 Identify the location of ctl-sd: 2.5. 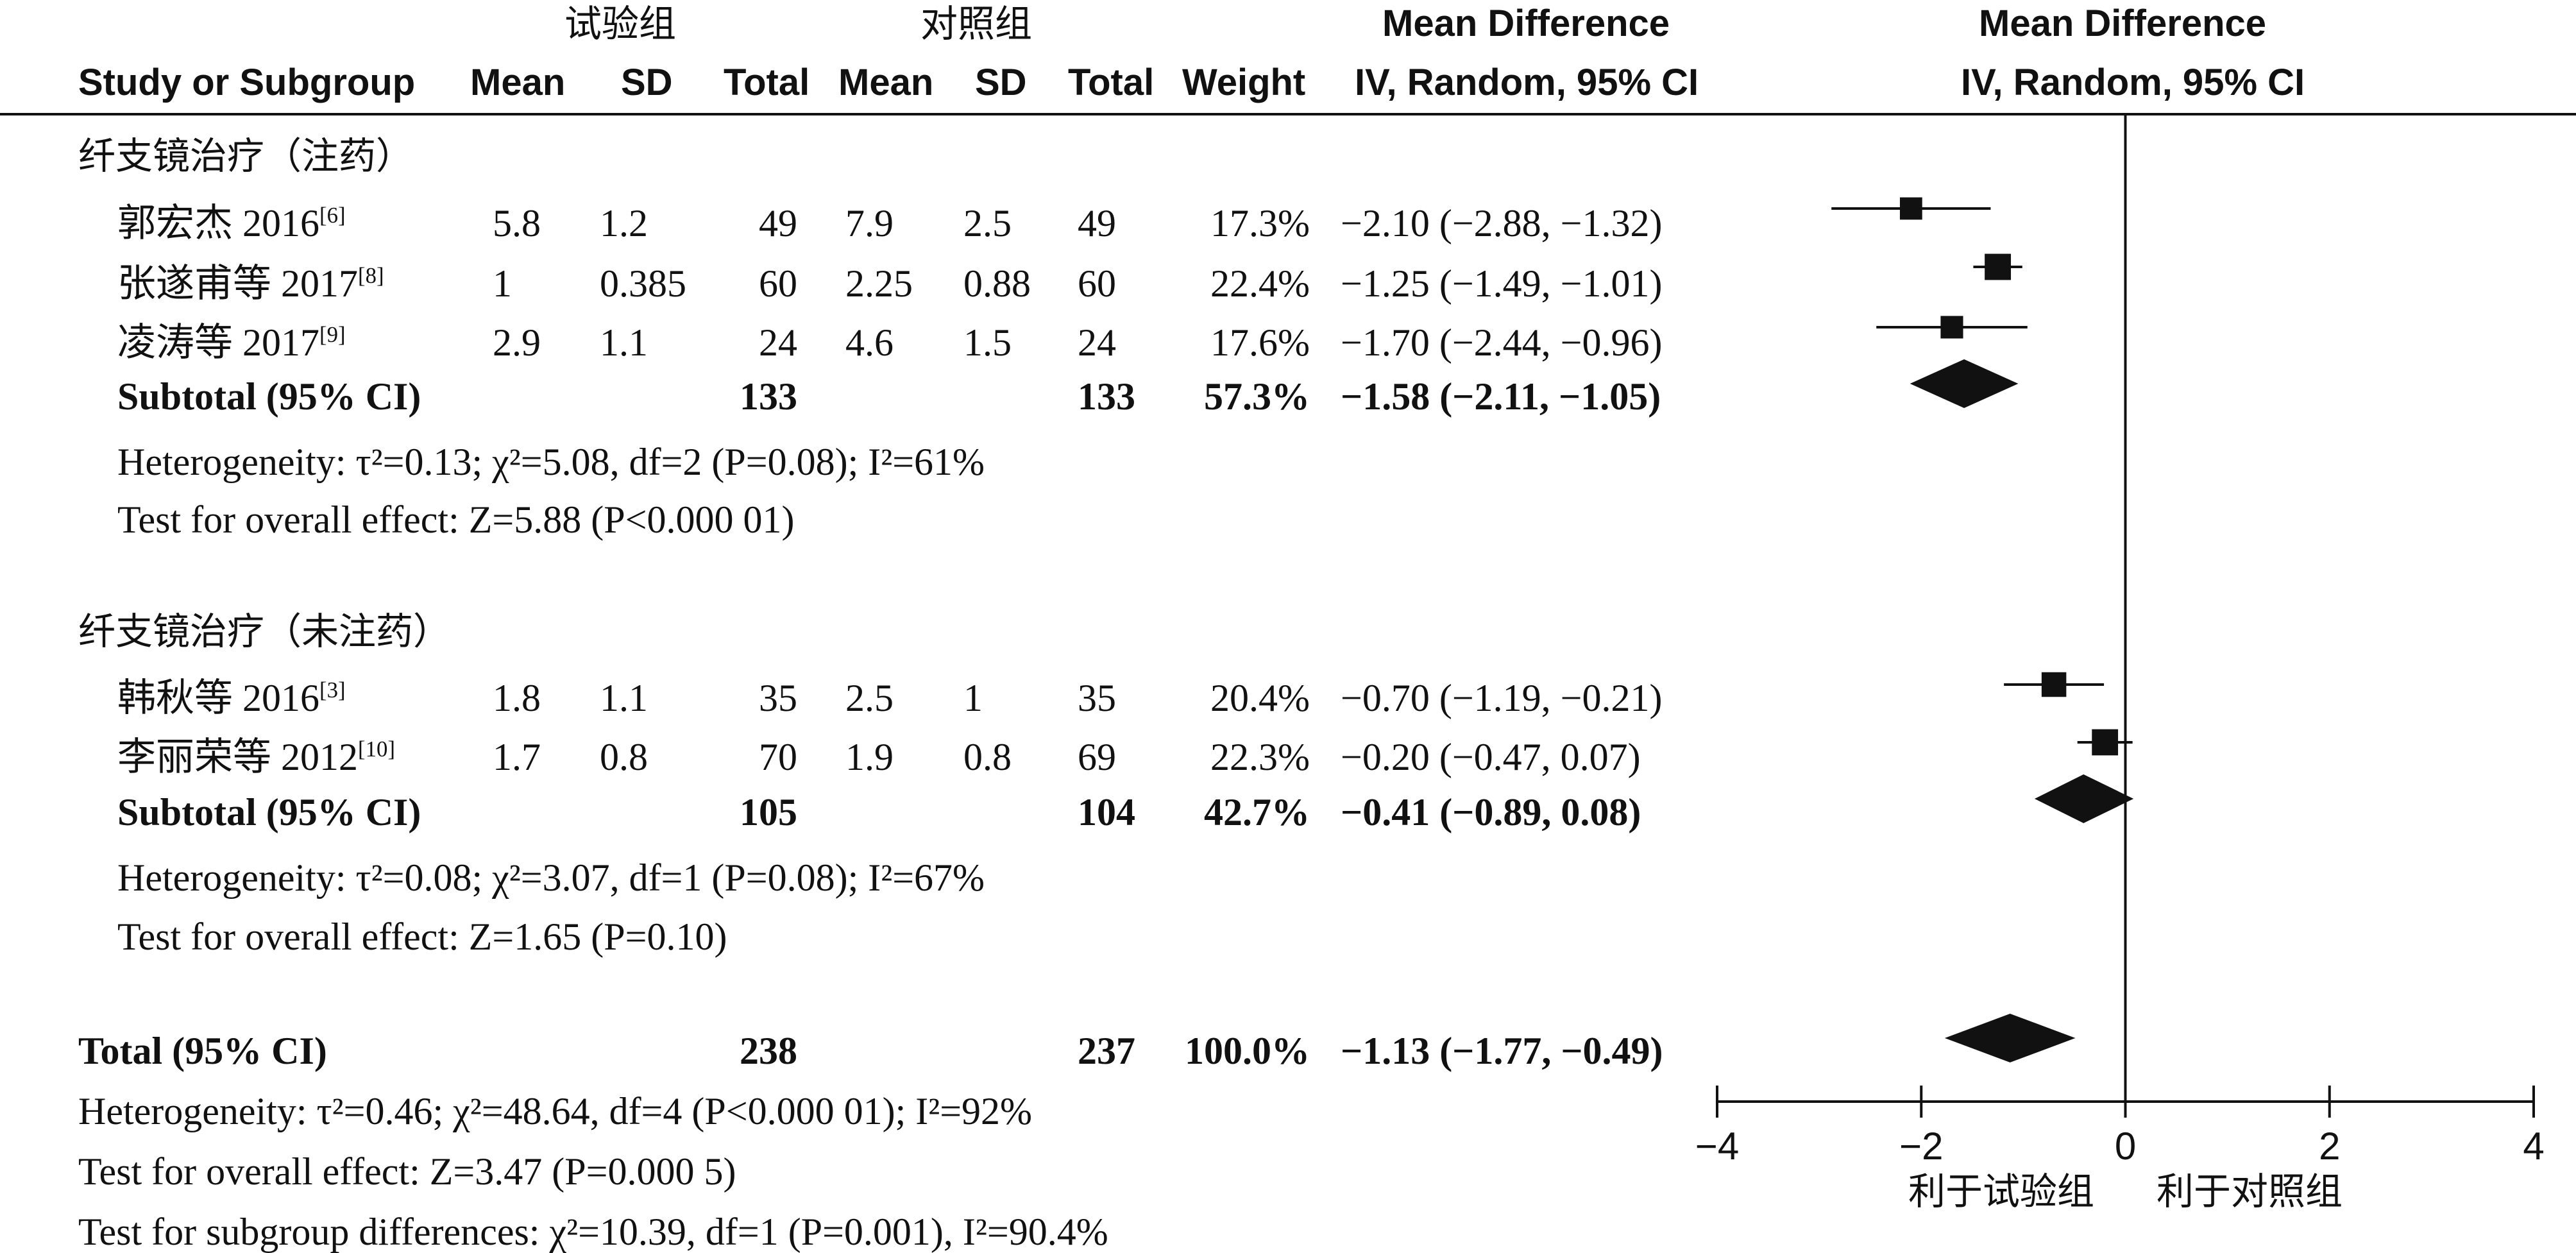
(987, 223).